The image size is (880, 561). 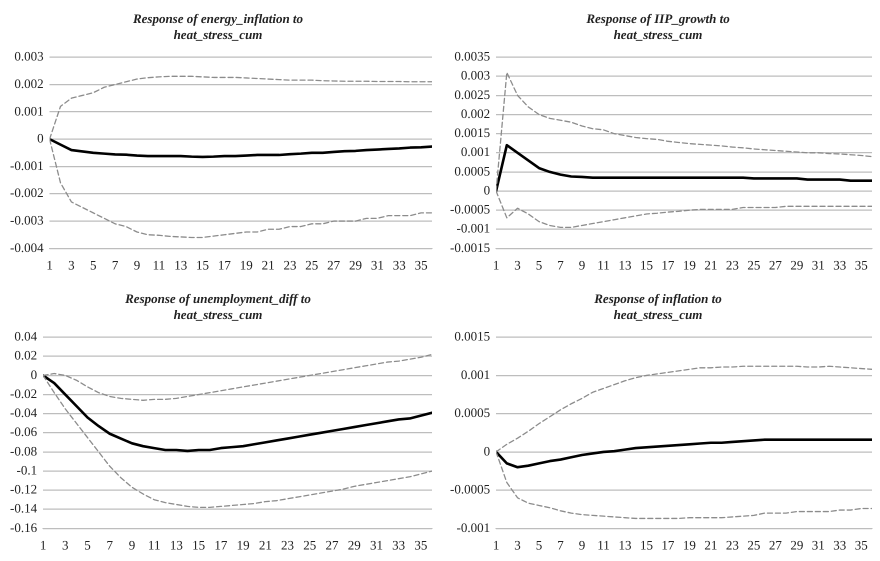 I want to click on y-tick-label: -0.06, so click(x=24, y=432).